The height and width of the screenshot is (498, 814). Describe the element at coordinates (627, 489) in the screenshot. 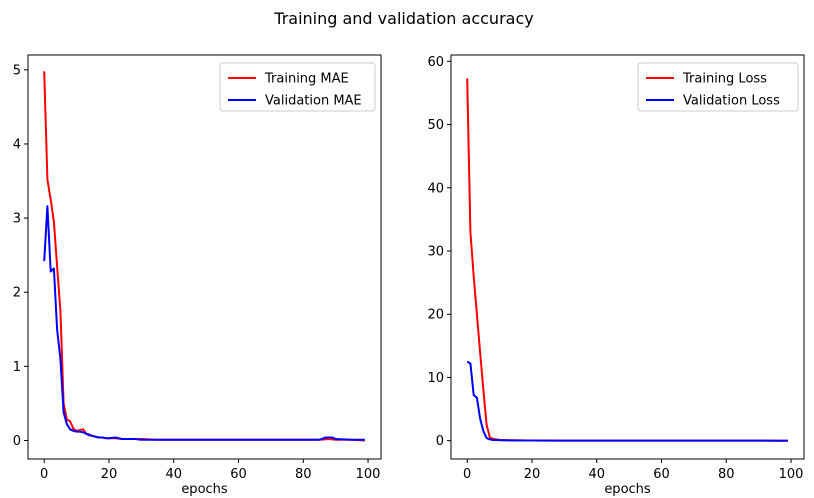

I see `x-axis-label-2: epochs` at that location.